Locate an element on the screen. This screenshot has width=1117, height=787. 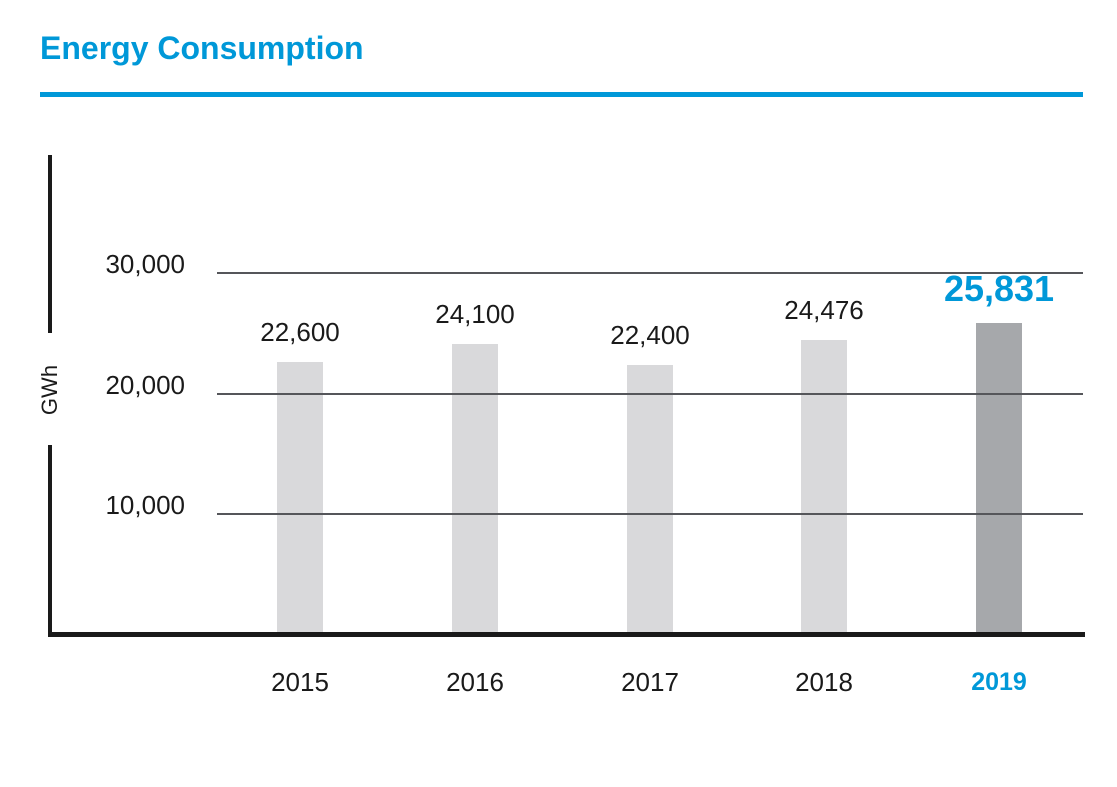
y-tick-label: 10,000 is located at coordinates (145, 505).